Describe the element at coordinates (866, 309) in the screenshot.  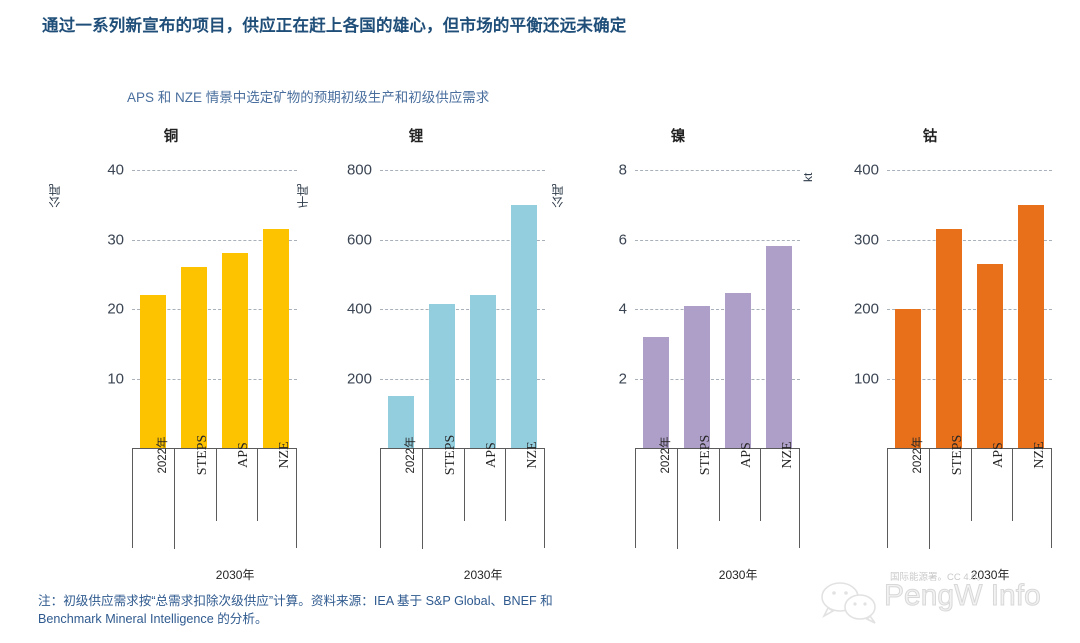
I see `y-axis-tick-label: 200` at that location.